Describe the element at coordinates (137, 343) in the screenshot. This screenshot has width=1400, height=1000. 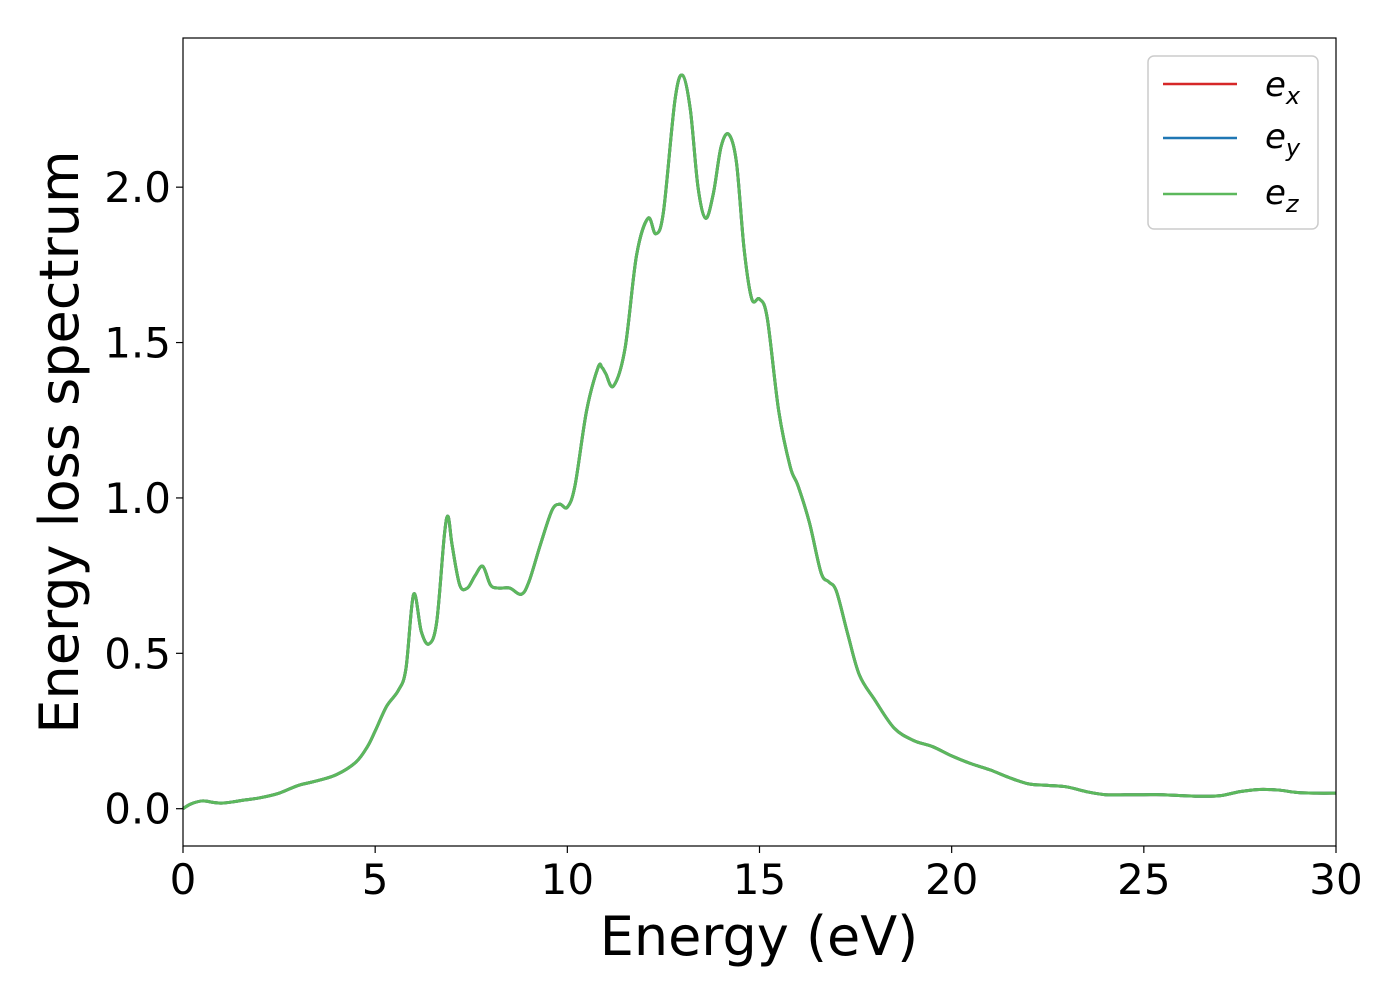
I see `y-tick-label: 1.5` at that location.